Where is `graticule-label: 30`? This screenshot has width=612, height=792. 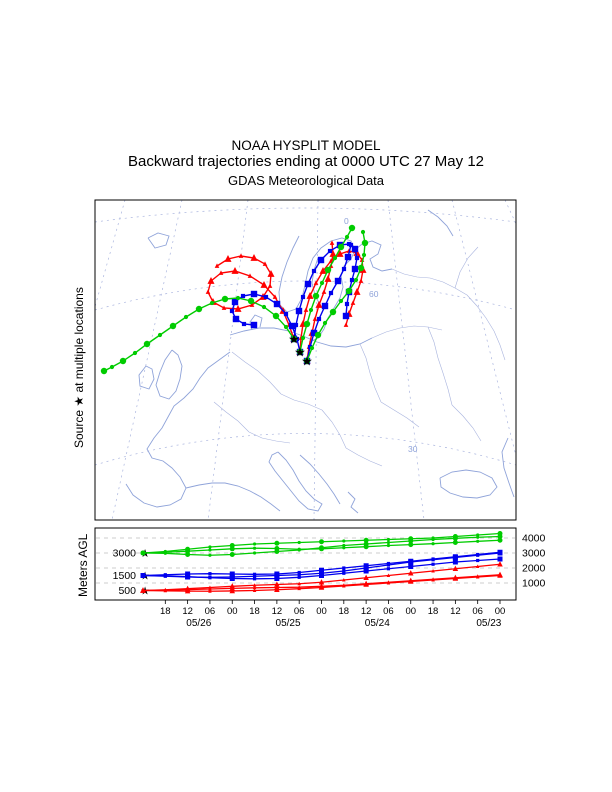
graticule-label: 30 is located at coordinates (413, 449).